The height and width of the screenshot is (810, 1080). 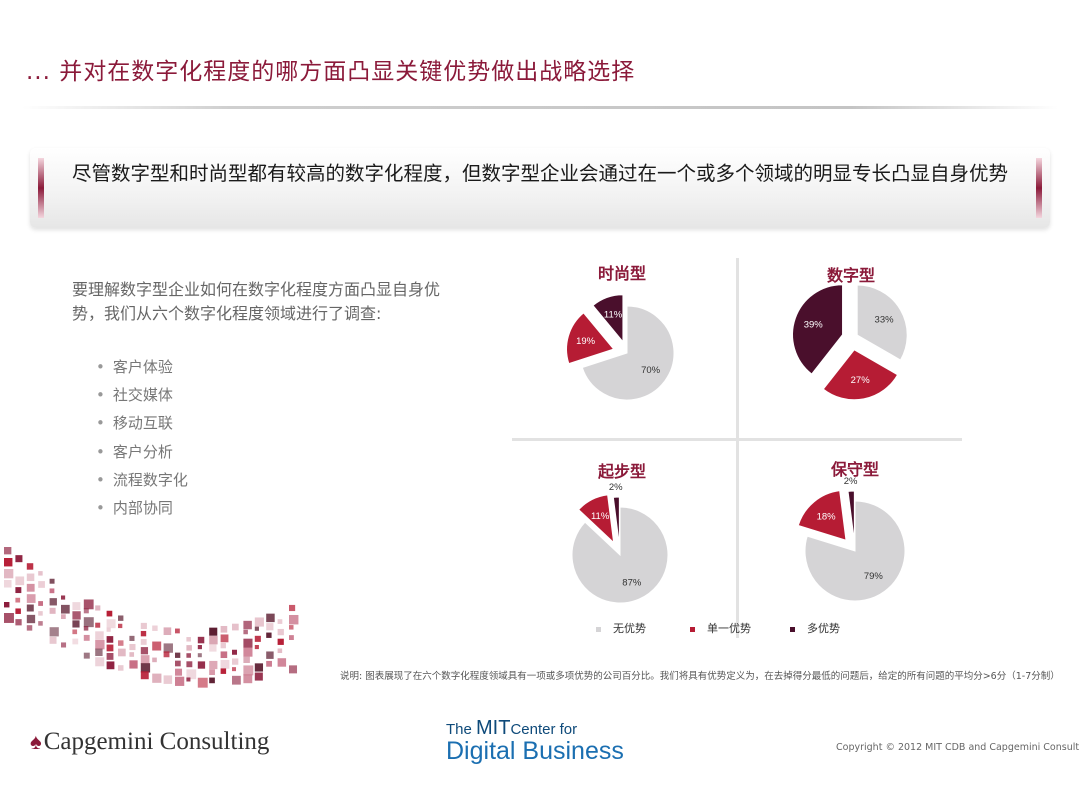 I want to click on decorative-swirl-graphic, so click(x=151, y=617).